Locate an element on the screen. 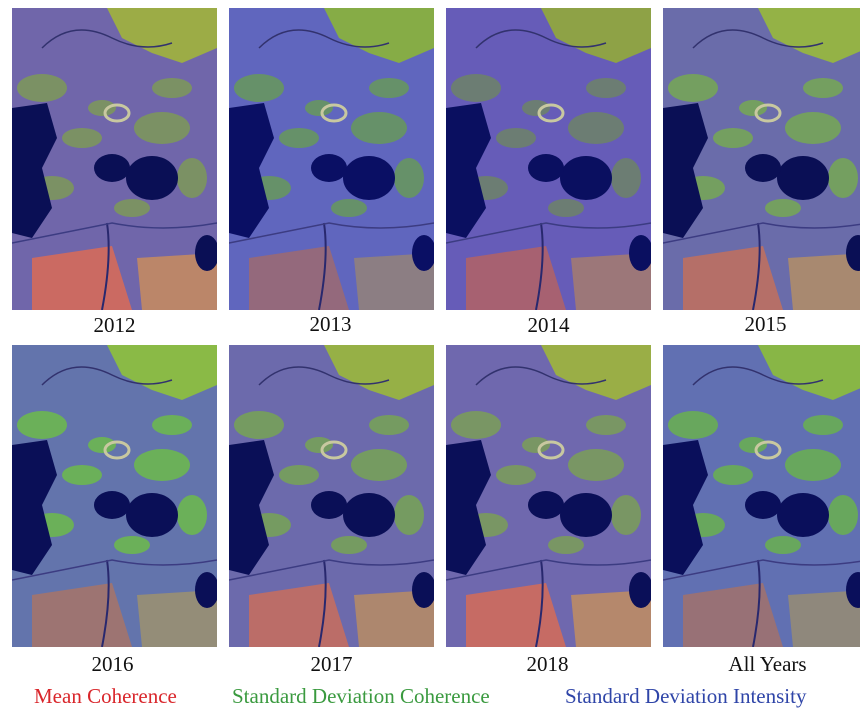 This screenshot has height=713, width=860. panel-2012 is located at coordinates (114, 159).